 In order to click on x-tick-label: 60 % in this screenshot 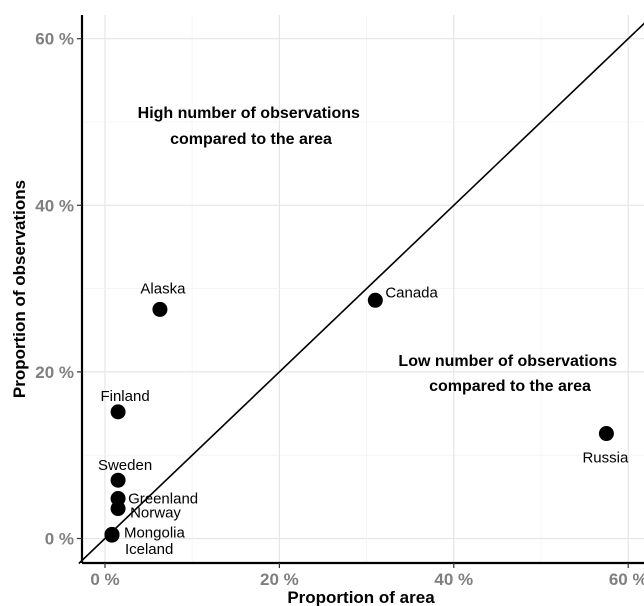, I will do `click(626, 579)`.